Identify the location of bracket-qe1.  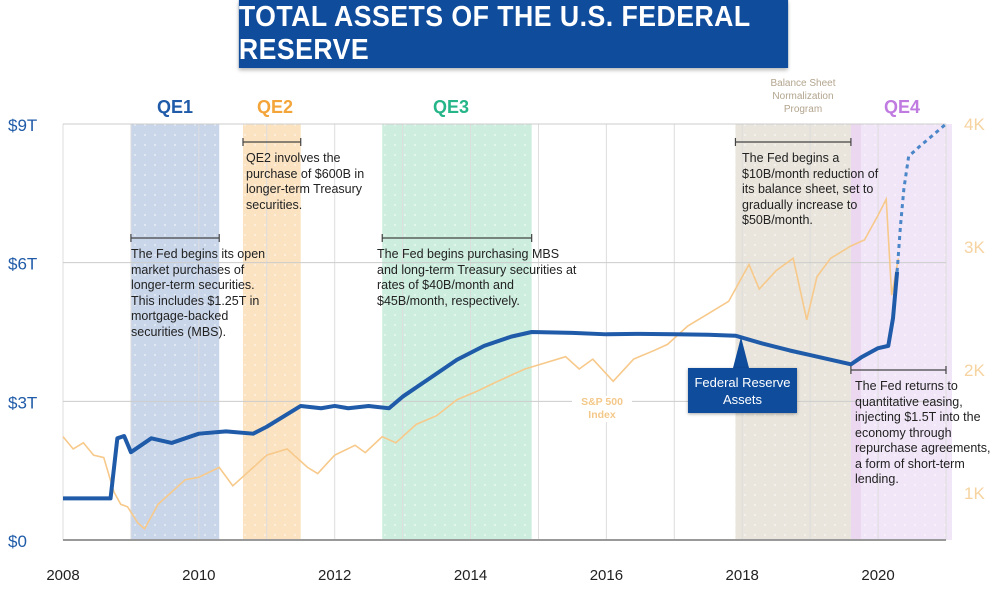
(175, 238).